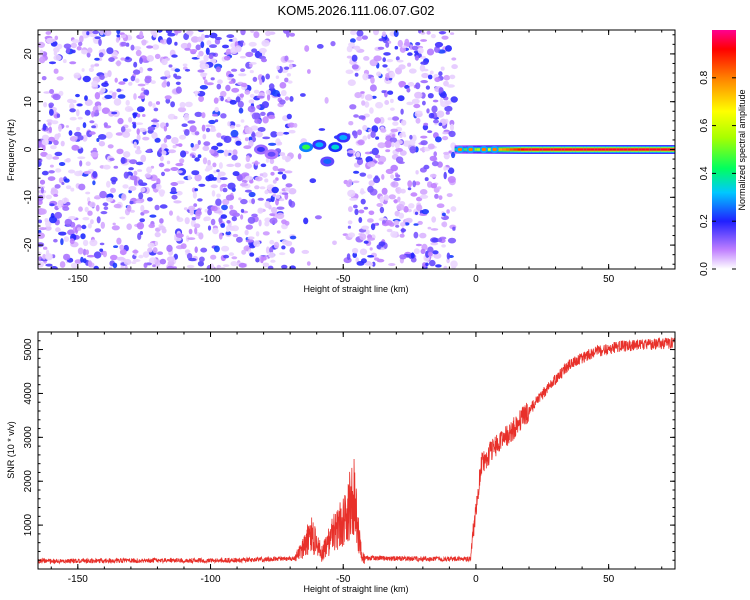 Image resolution: width=750 pixels, height=600 pixels. I want to click on x-tick-label: 0, so click(476, 279).